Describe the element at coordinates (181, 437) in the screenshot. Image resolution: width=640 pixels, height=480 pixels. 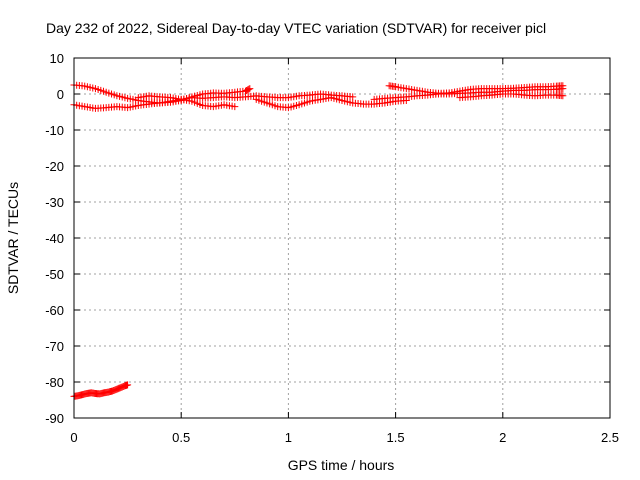
I see `x-tick-label: 0.5` at that location.